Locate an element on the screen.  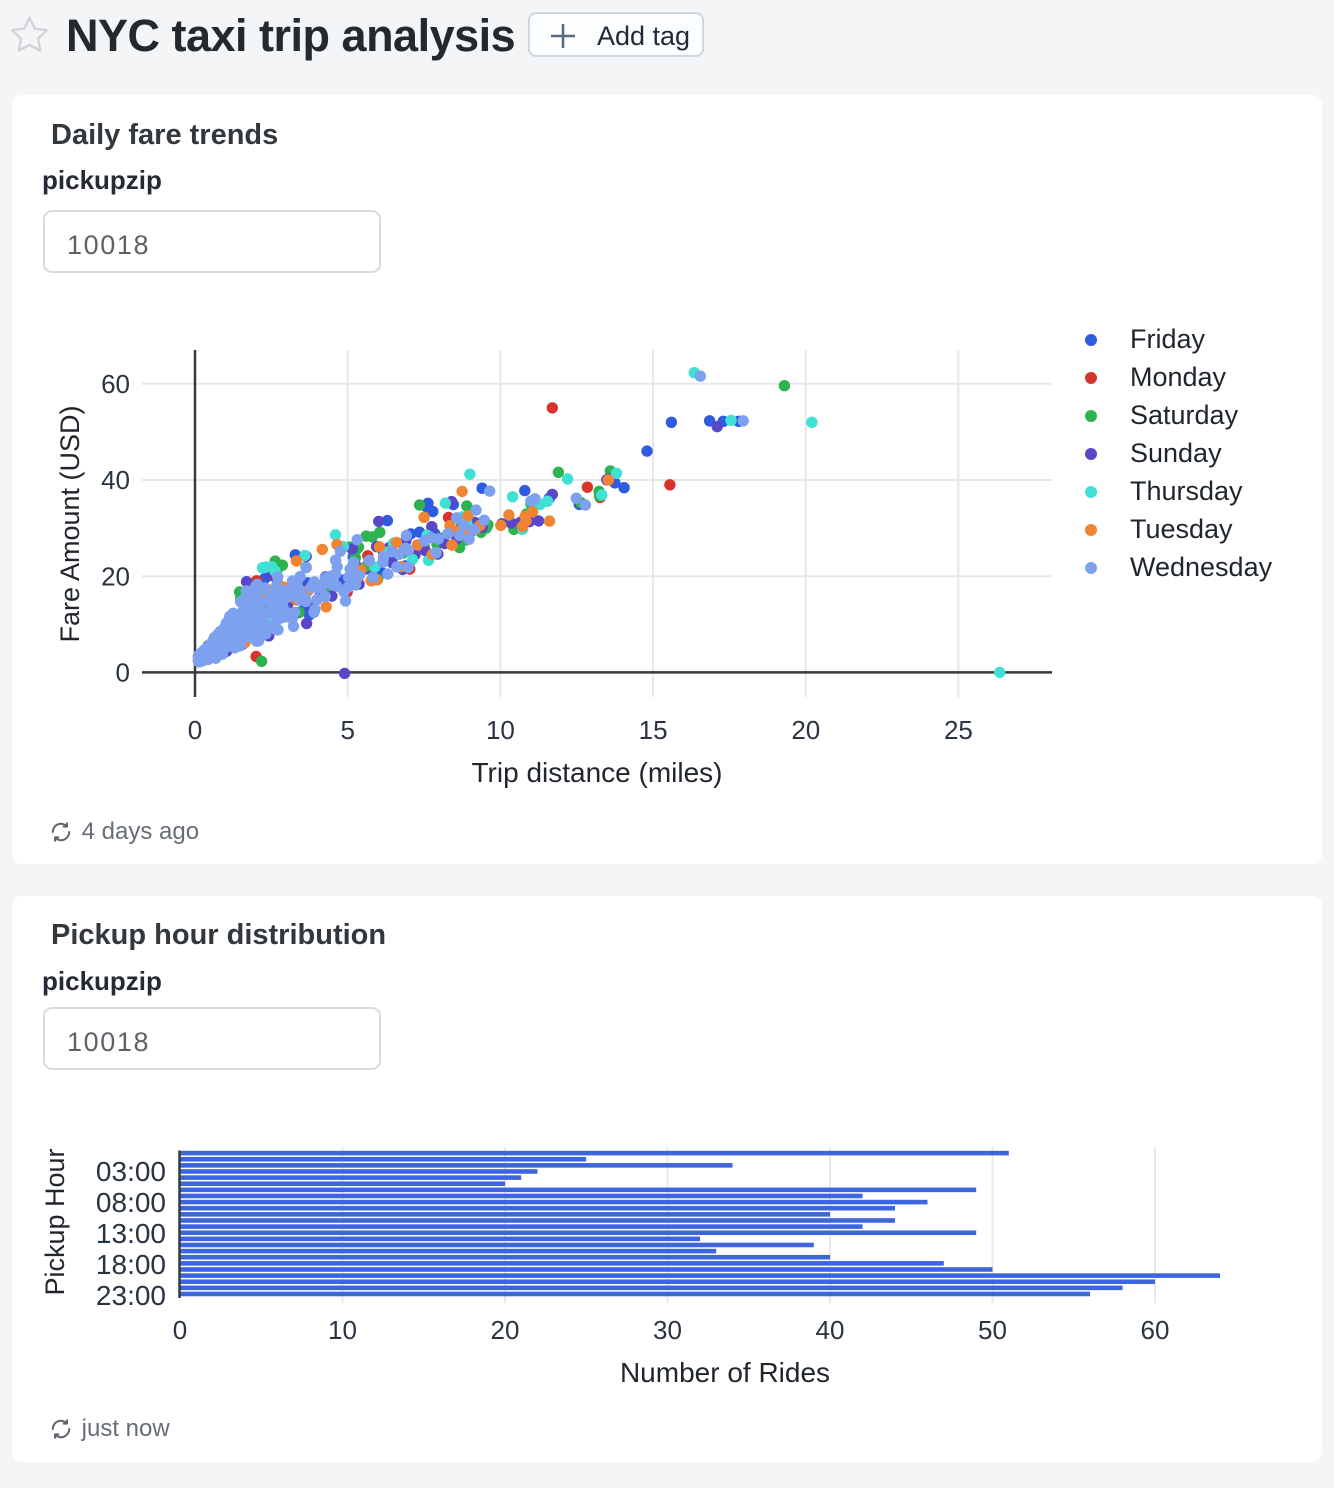
svg-text: 13:00 is located at coordinates (131, 1233).